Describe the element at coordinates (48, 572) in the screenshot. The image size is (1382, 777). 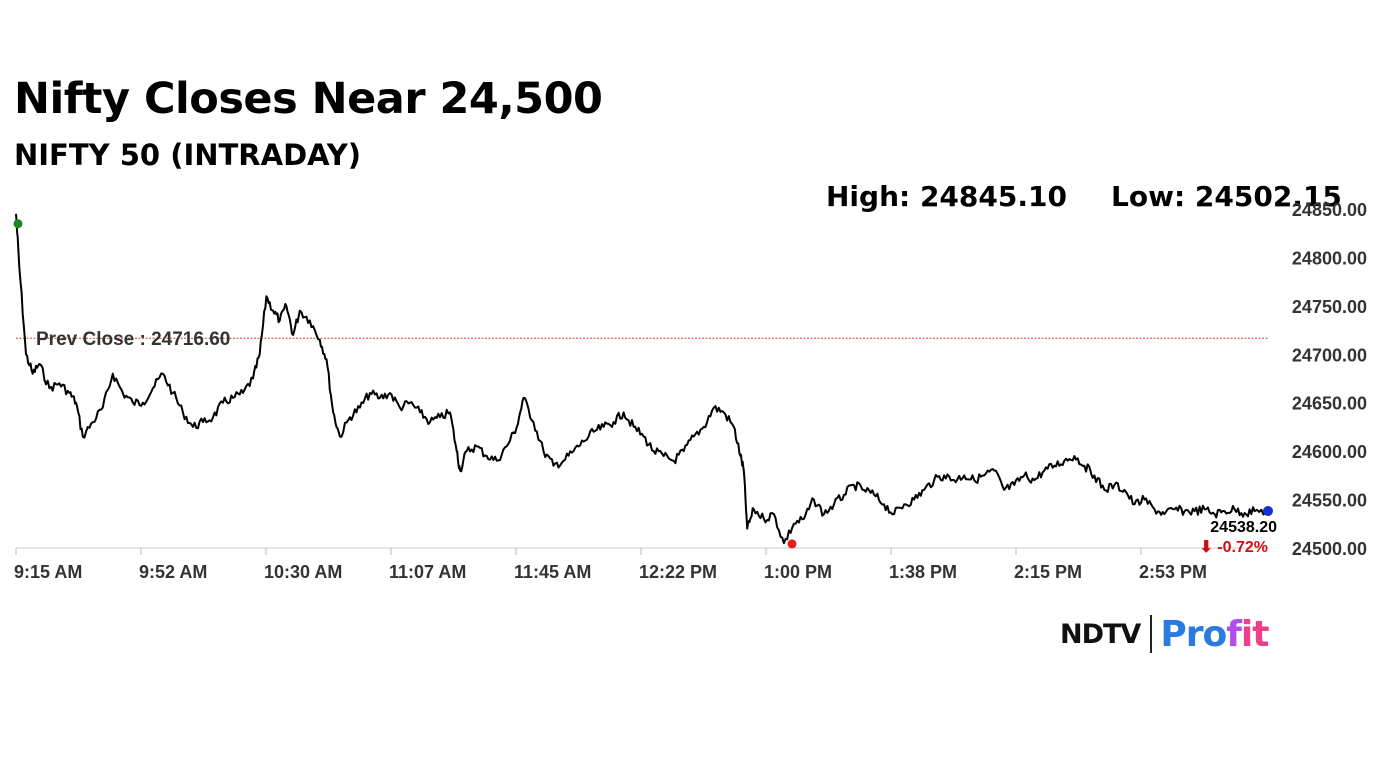
I see `x-tick-label: 9:15 AM` at that location.